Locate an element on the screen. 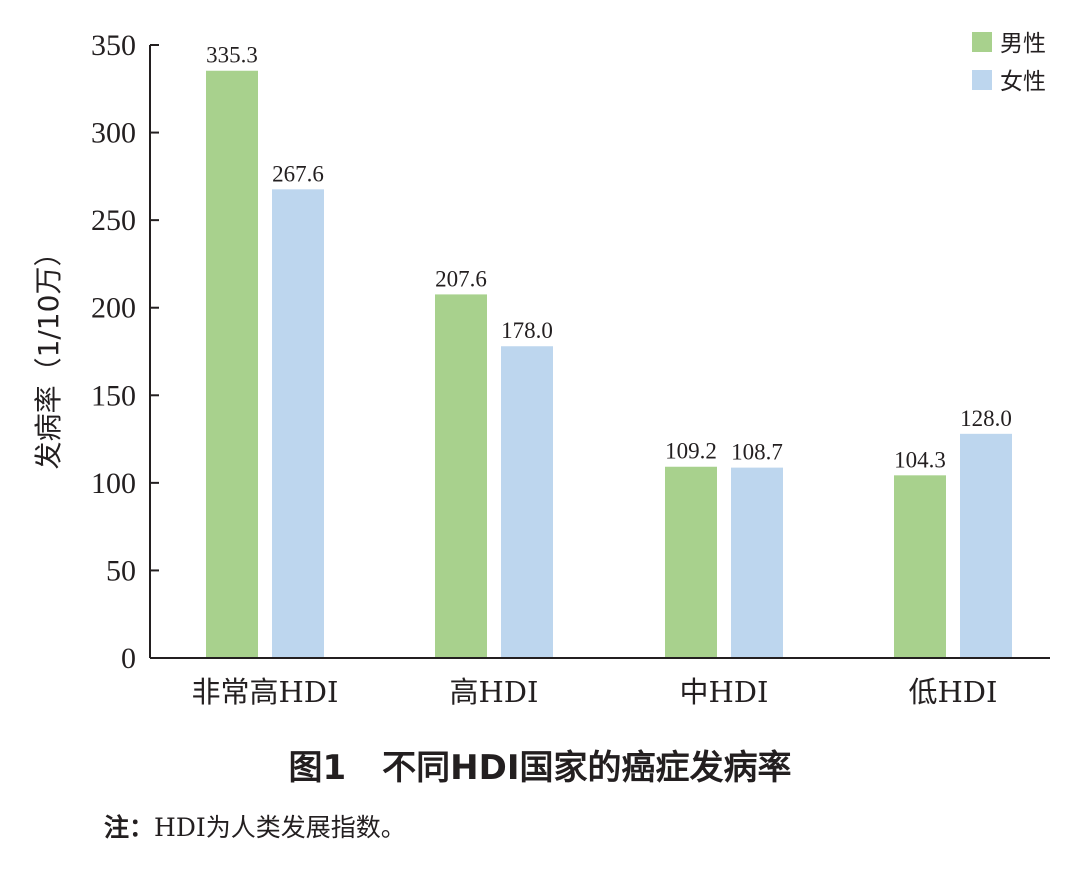  value-label: 335.3 is located at coordinates (232, 55).